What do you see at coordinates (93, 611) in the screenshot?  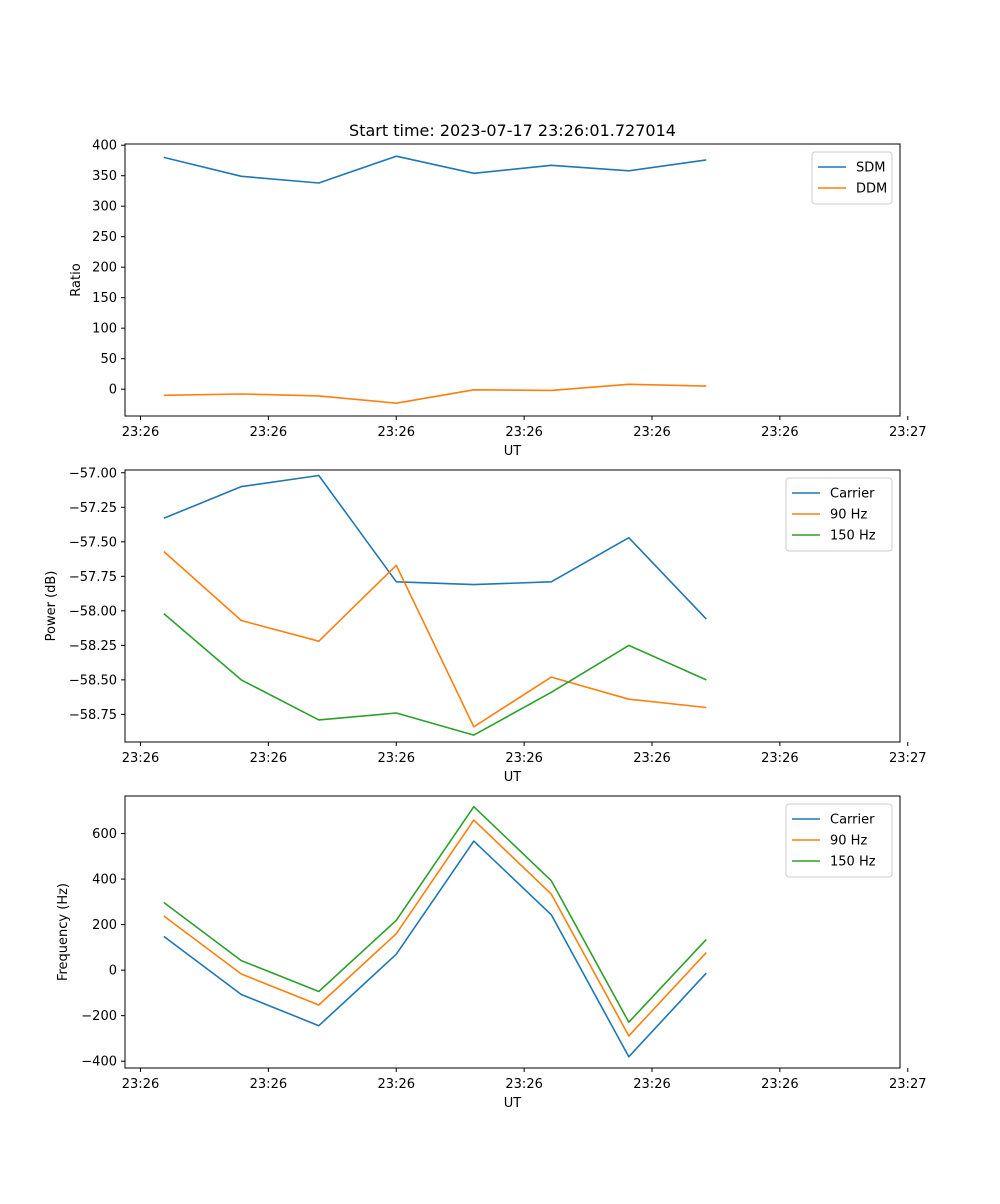 I see `y-tick-label: −58.00` at bounding box center [93, 611].